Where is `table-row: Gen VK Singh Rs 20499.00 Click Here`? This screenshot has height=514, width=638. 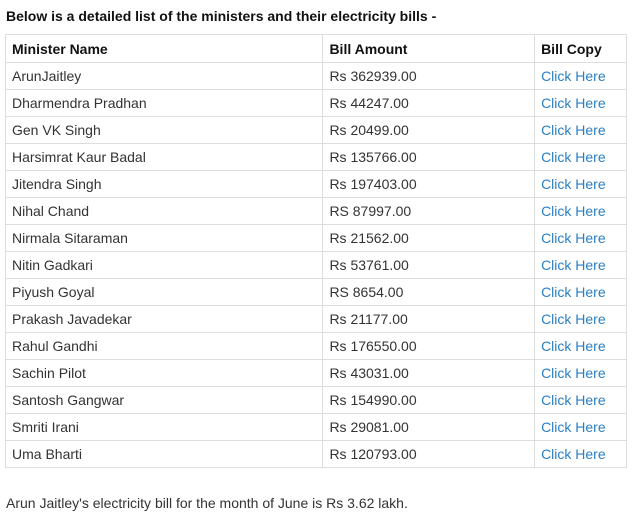
table-row: Gen VK Singh Rs 20499.00 Click Here is located at coordinates (315, 130).